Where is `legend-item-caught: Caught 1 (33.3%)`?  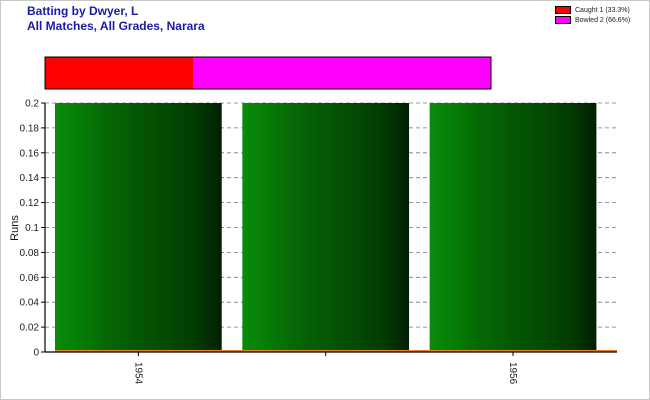 legend-item-caught: Caught 1 (33.3%) is located at coordinates (592, 10).